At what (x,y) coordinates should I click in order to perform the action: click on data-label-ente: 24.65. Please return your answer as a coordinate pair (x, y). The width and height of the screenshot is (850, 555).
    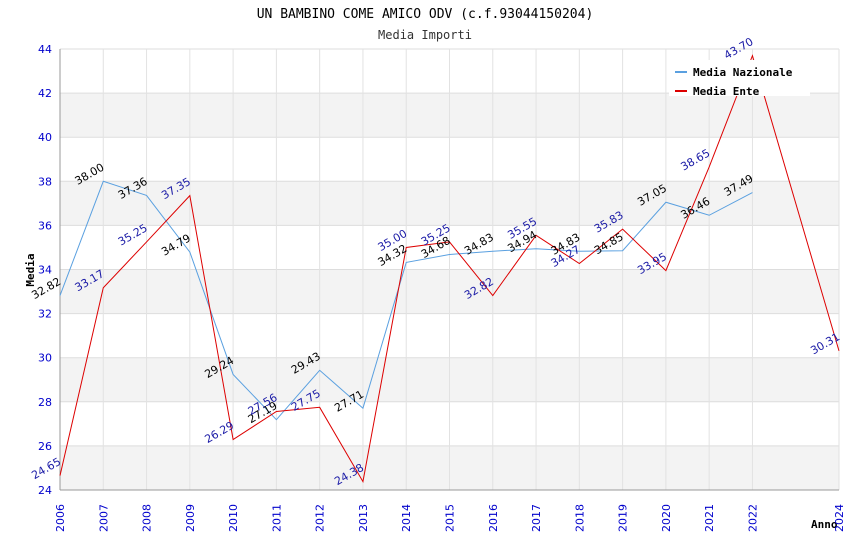
    Looking at the image, I should click on (46, 468).